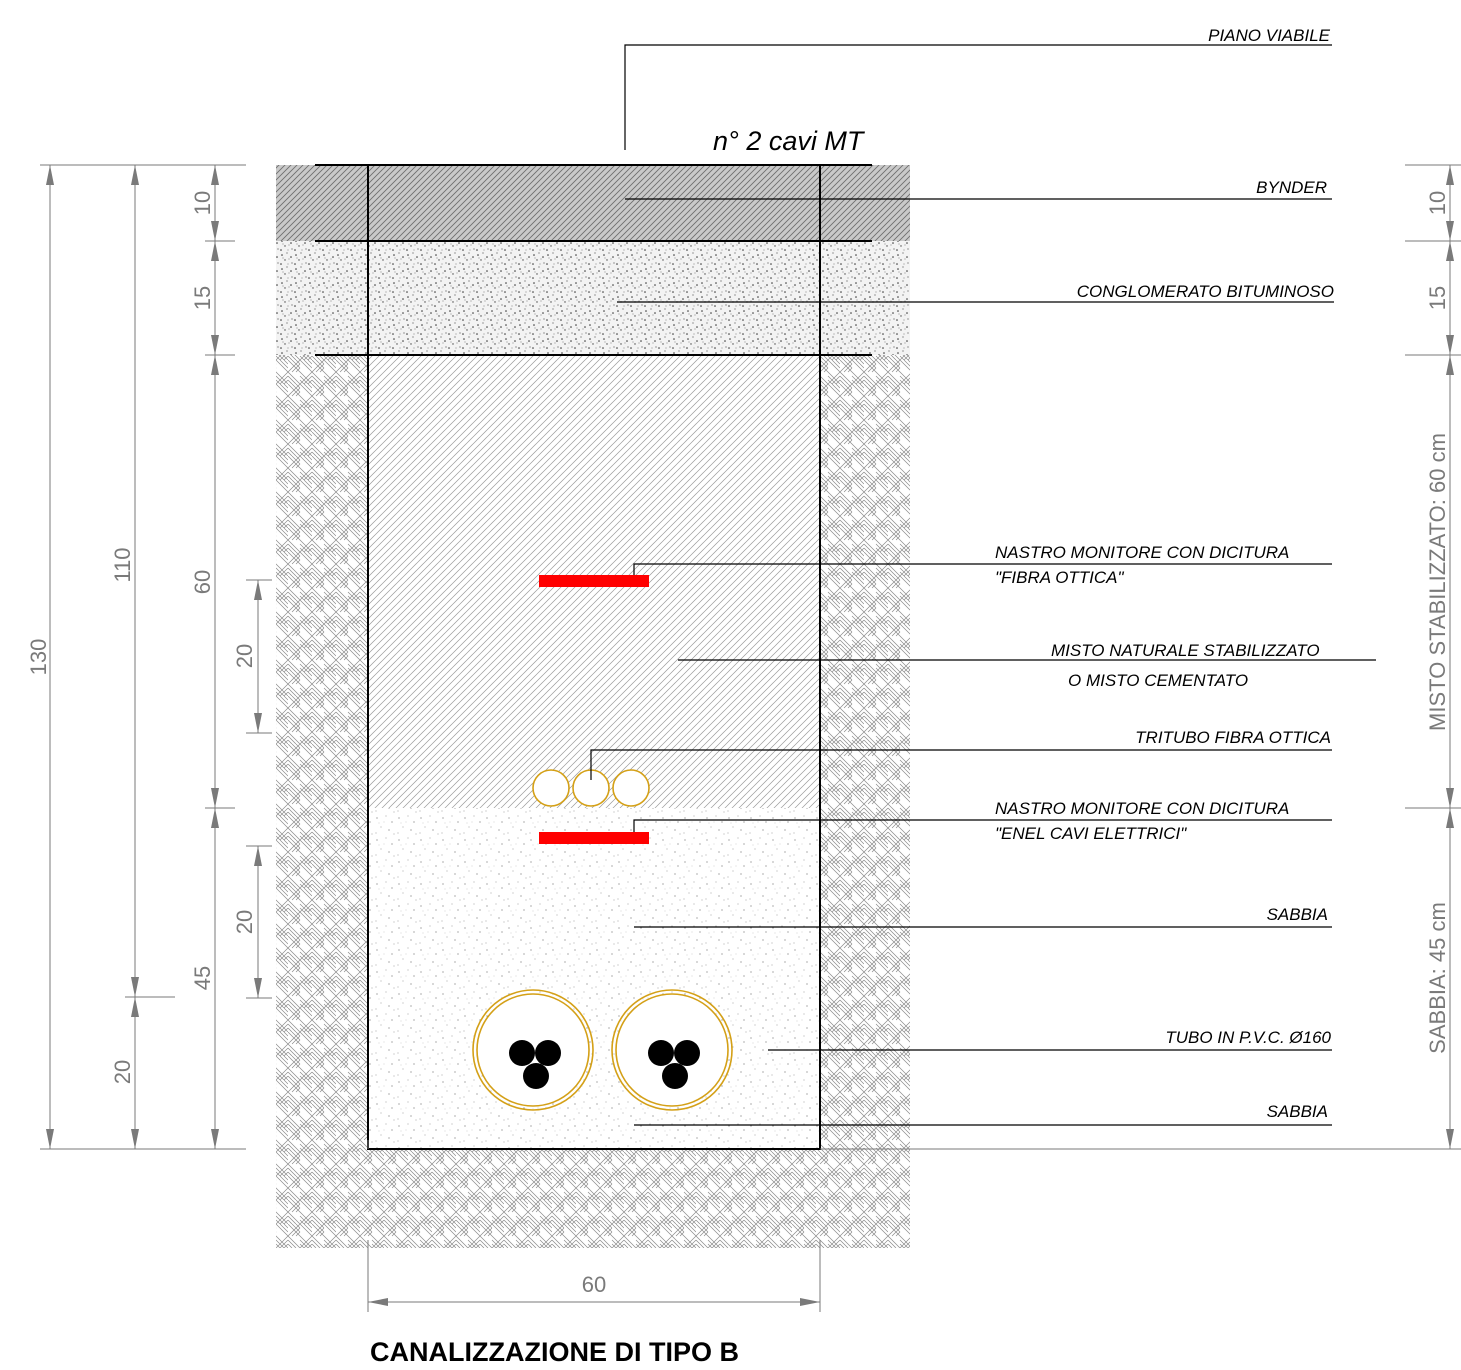  What do you see at coordinates (982, 569) in the screenshot?
I see `leader-nastro-fibra` at bounding box center [982, 569].